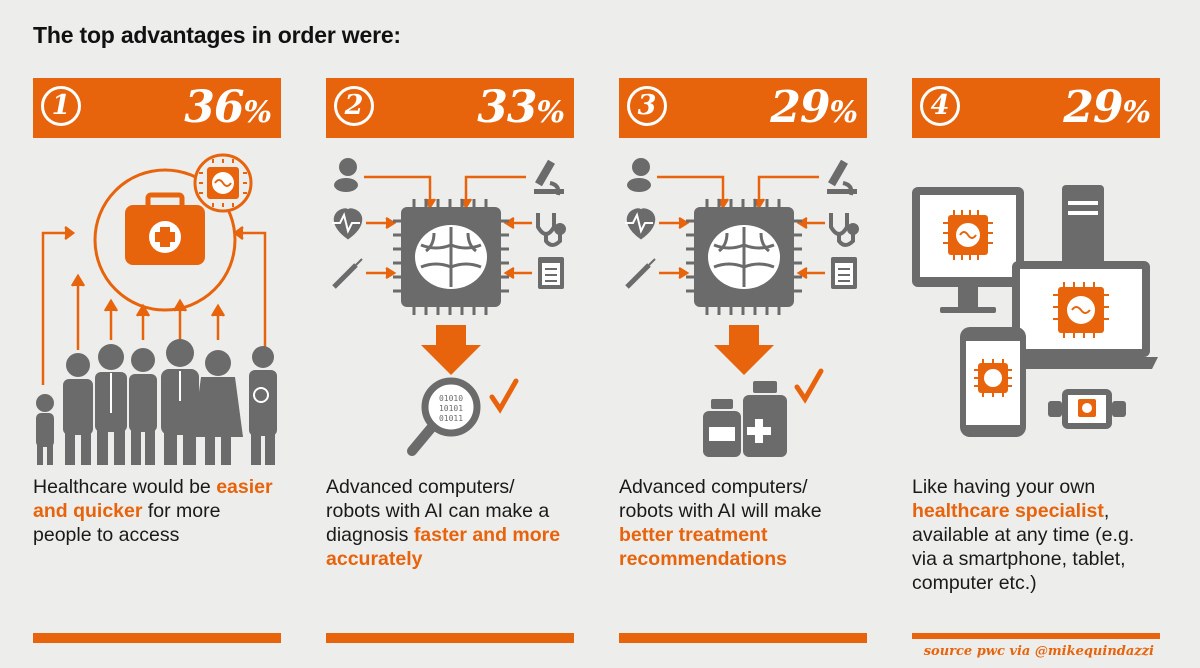 This screenshot has height=668, width=1200. I want to click on medicine-bottles-icon, so click(745, 419).